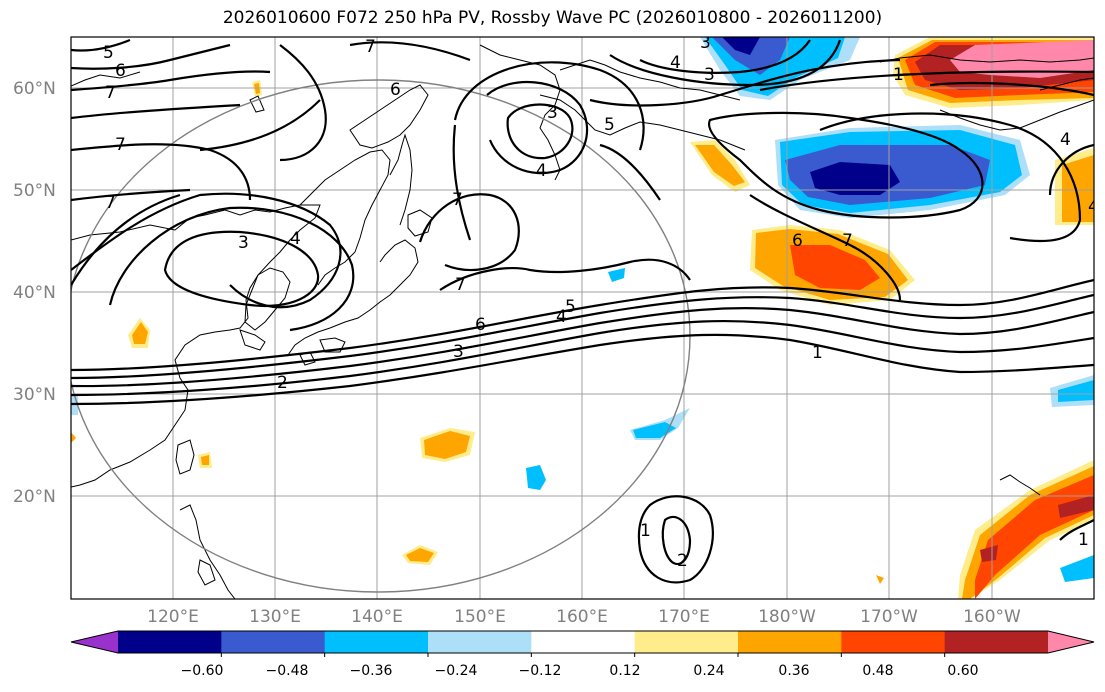 This screenshot has width=1105, height=692. I want to click on lat-label: 30°N, so click(34, 395).